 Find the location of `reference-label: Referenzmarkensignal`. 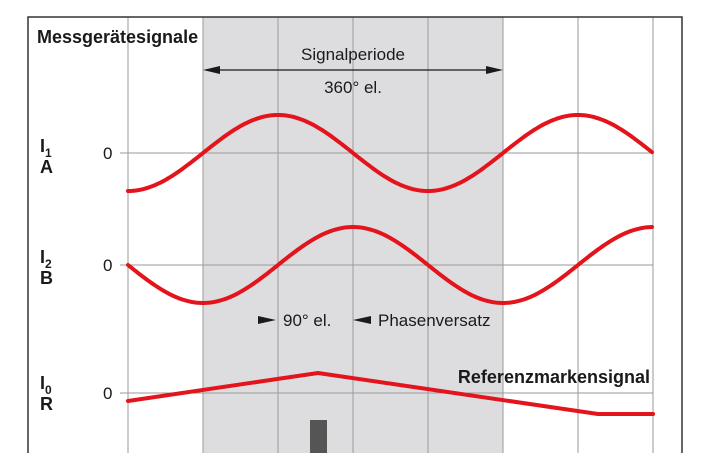

reference-label: Referenzmarkensignal is located at coordinates (554, 377).